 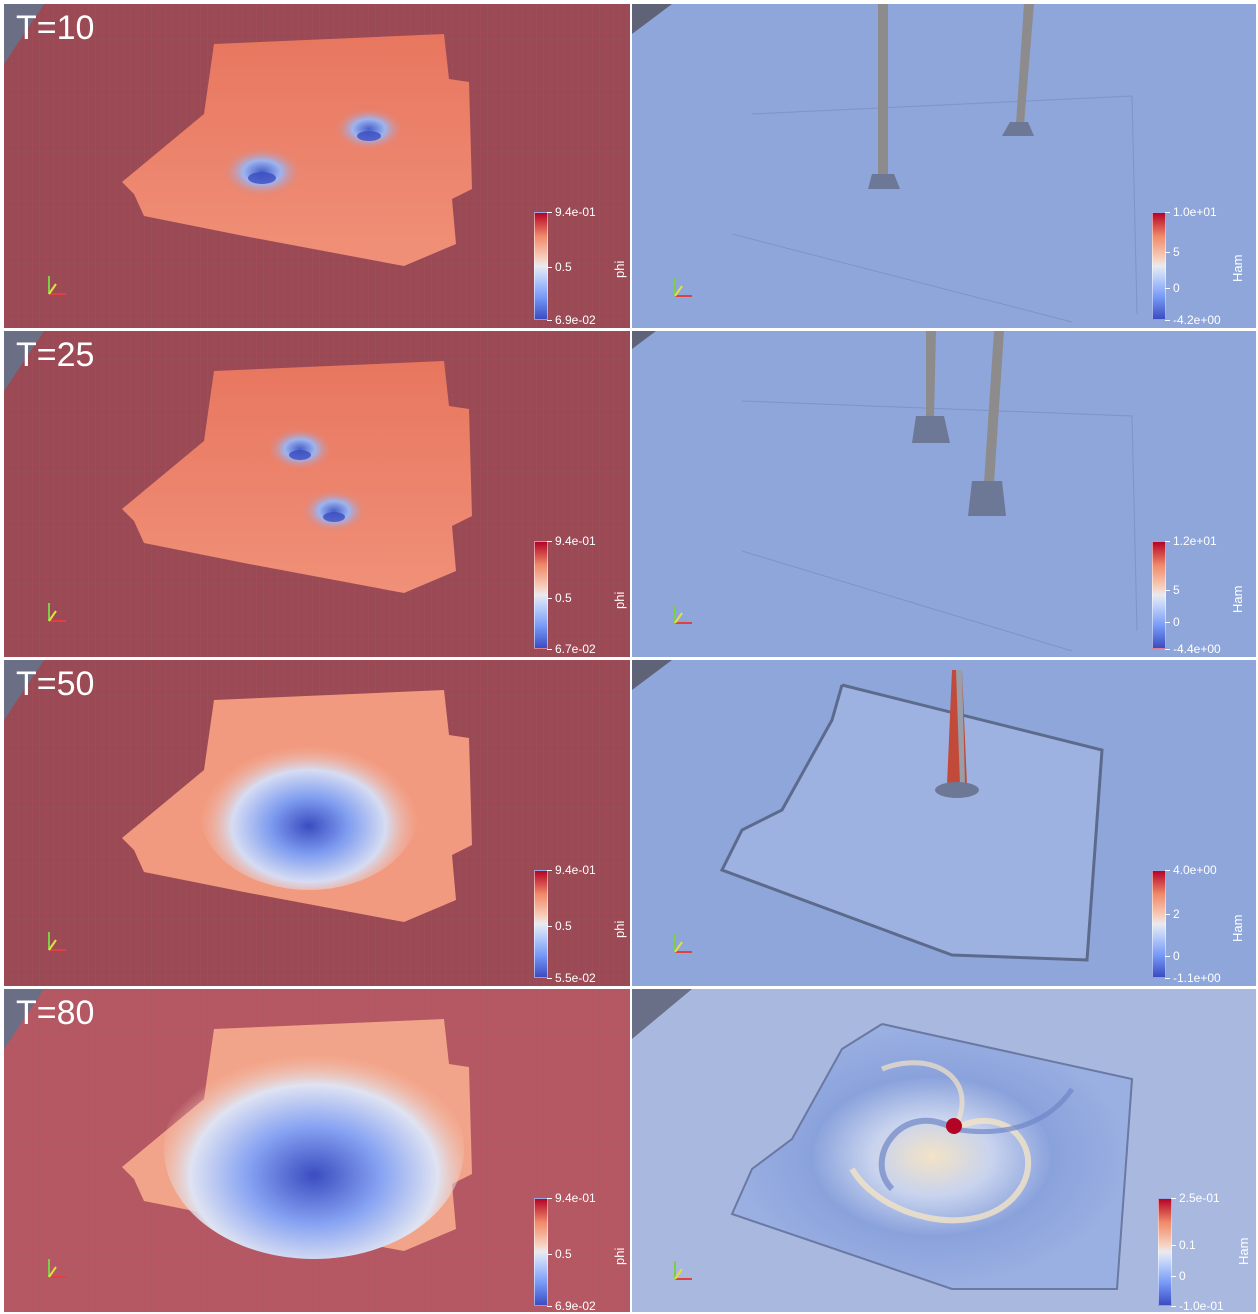 I want to click on ham-panel-t50: 4.0e+00 2 0 -1.1e+00 Ham, so click(x=944, y=823).